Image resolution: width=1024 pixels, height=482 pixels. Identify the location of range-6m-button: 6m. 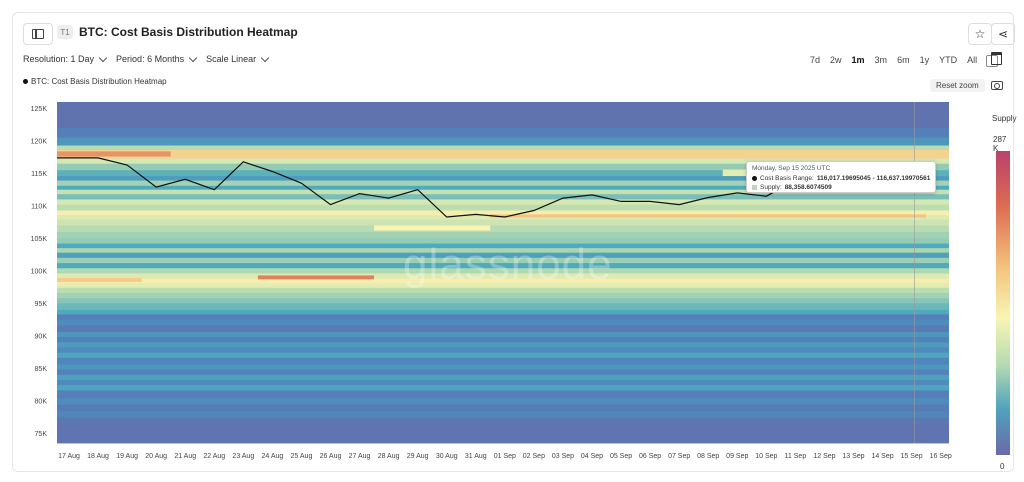
(903, 60).